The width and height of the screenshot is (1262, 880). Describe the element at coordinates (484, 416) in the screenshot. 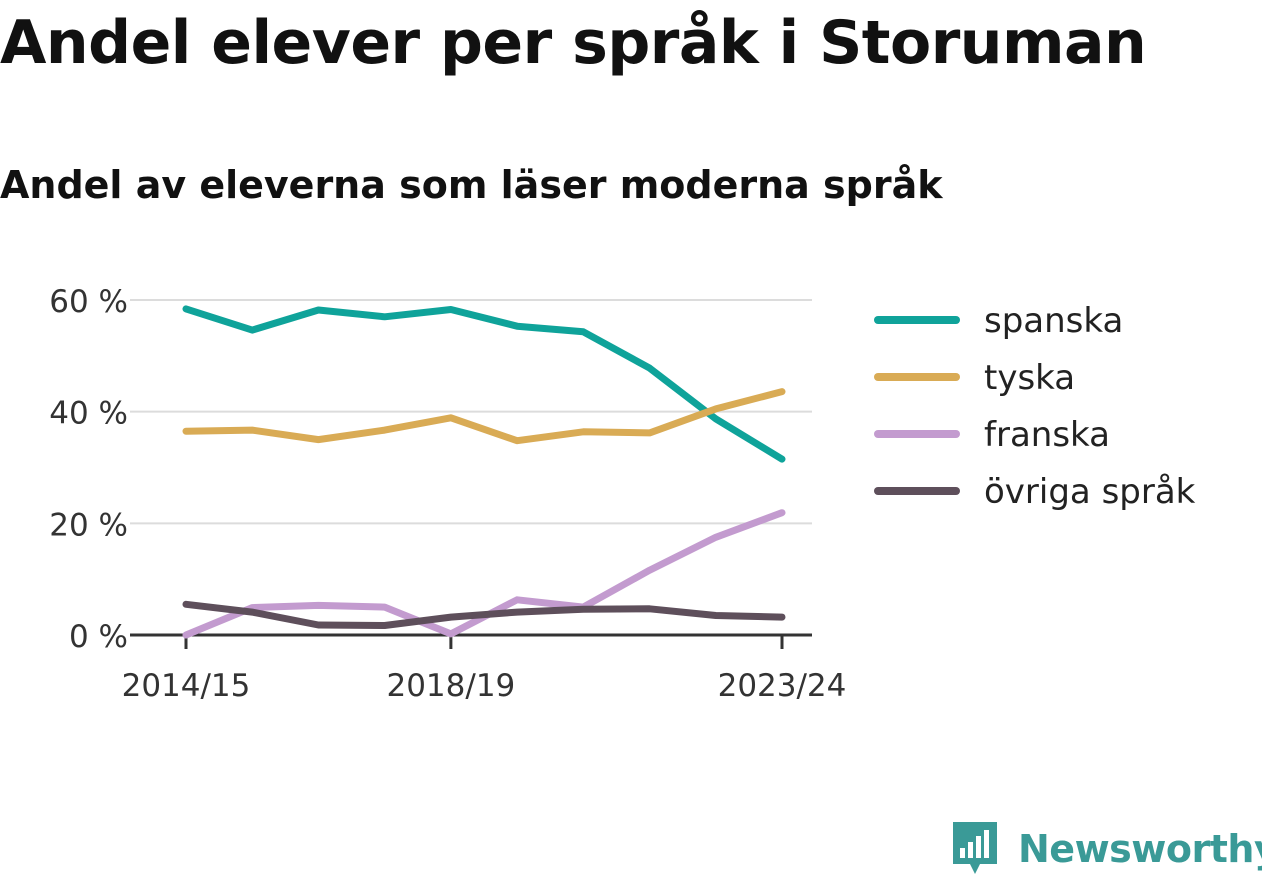

I see `series-line-tyska` at that location.